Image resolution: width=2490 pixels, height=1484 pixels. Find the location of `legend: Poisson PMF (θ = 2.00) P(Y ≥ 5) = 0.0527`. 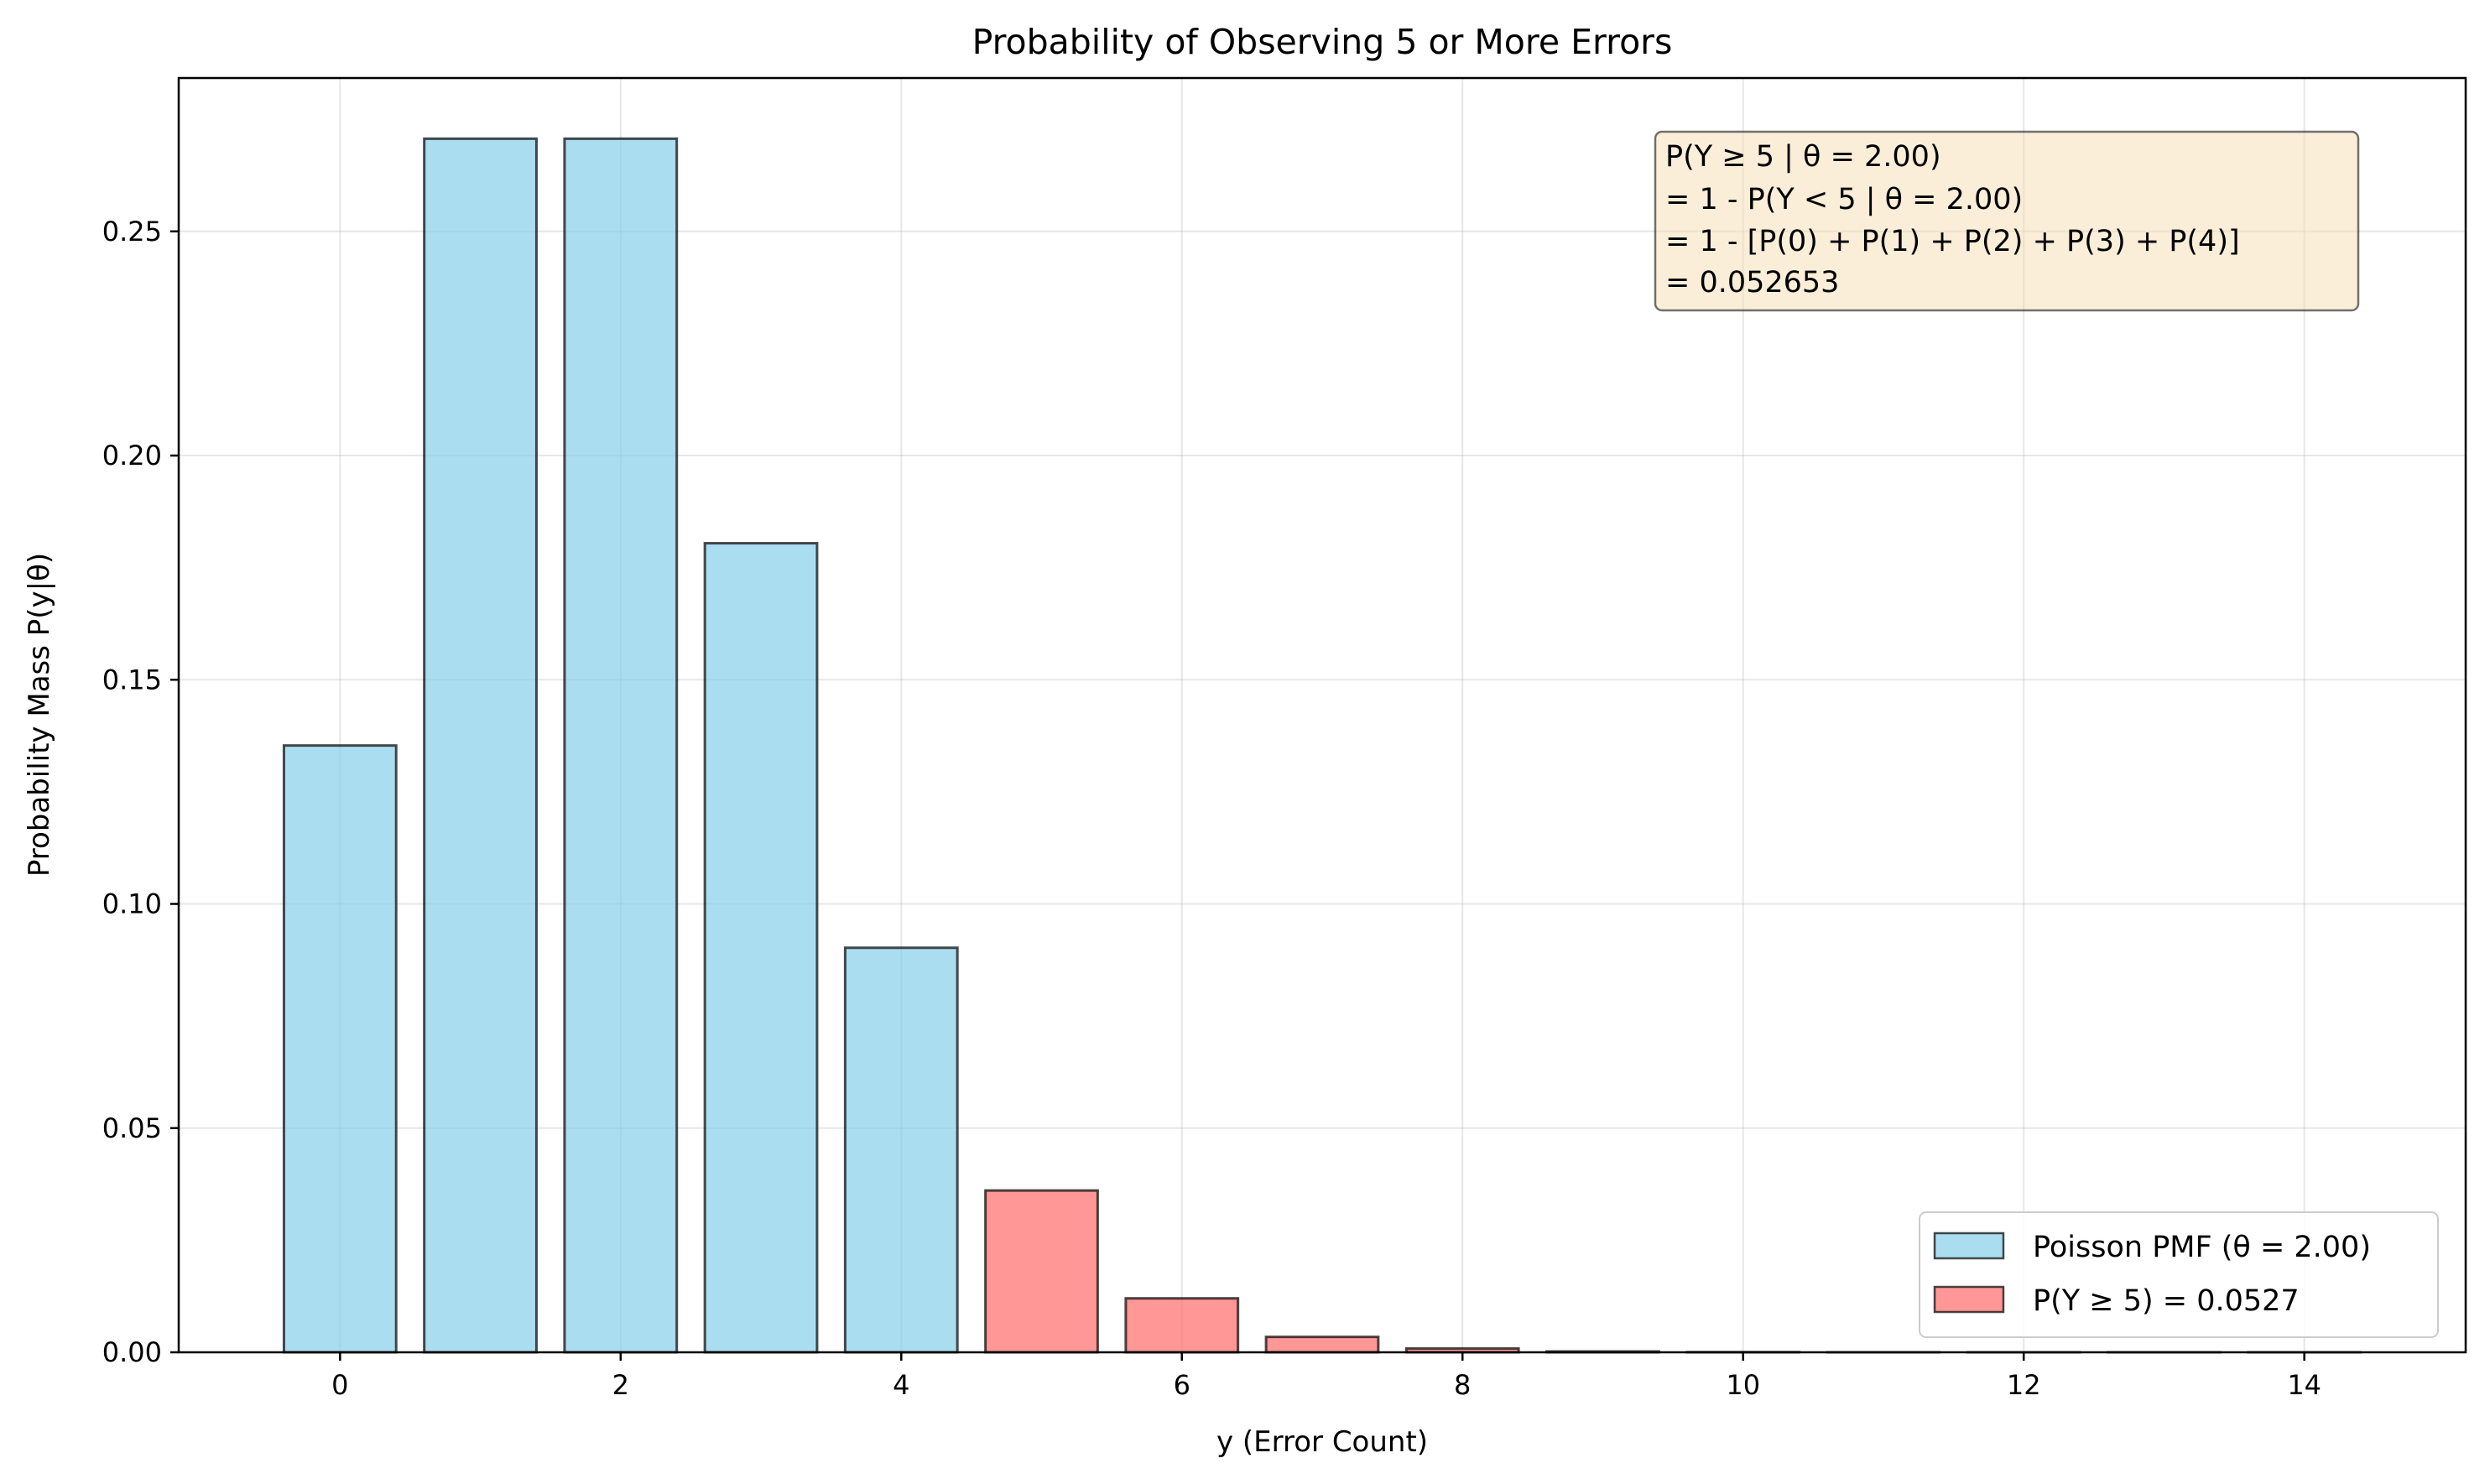

legend: Poisson PMF (θ = 2.00) P(Y ≥ 5) = 0.0527 is located at coordinates (2179, 1274).